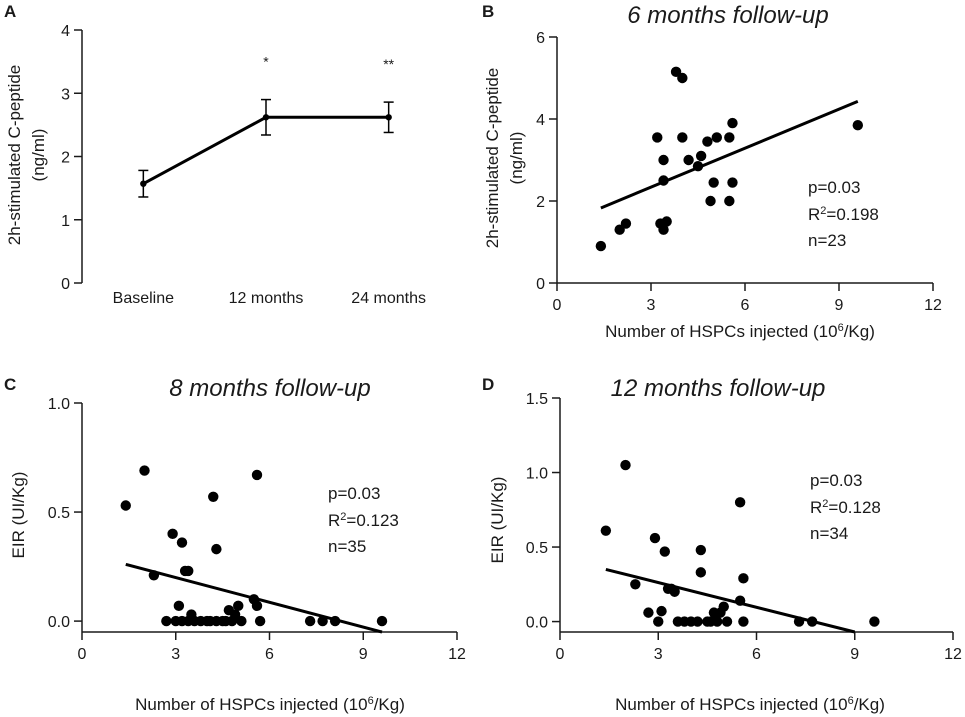 The height and width of the screenshot is (717, 965). Describe the element at coordinates (10, 11) in the screenshot. I see `panel-letter-a: A` at that location.